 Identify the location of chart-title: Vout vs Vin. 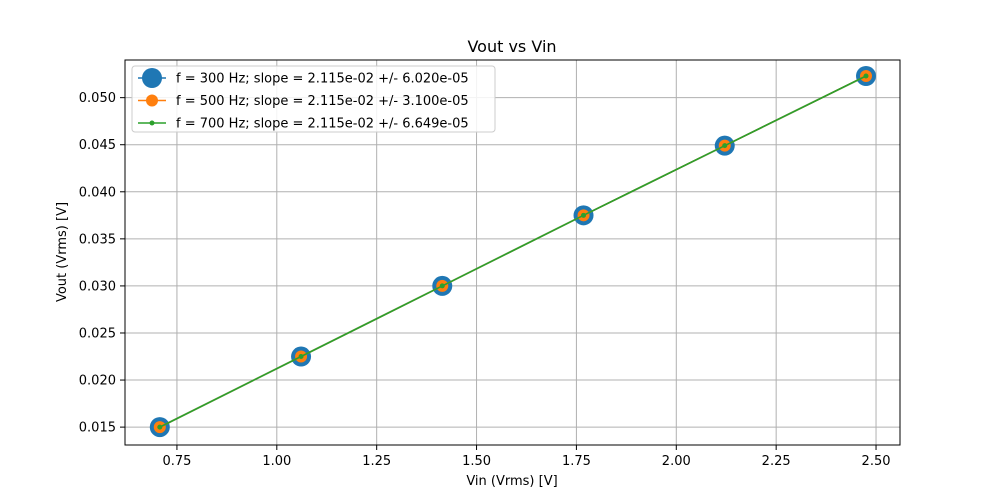
(511, 46).